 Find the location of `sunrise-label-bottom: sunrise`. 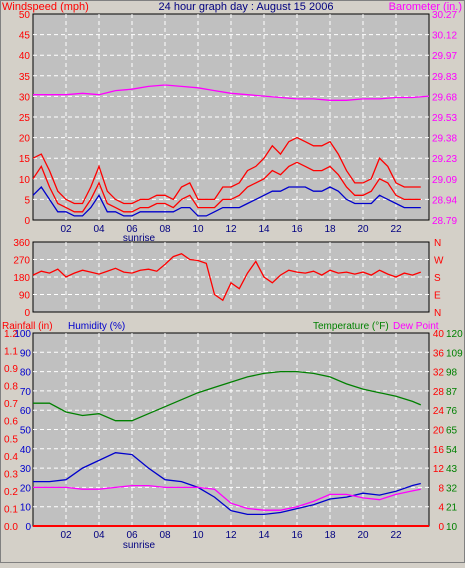

sunrise-label-bottom: sunrise is located at coordinates (139, 545).